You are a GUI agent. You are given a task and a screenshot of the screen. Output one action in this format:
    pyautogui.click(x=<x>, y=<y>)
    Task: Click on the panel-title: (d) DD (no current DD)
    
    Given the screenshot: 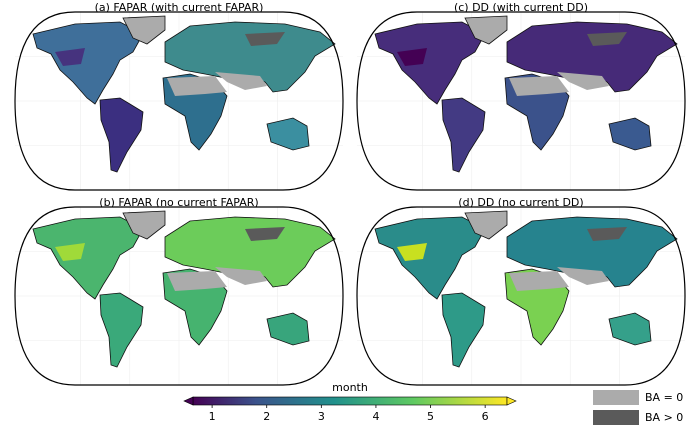 What is the action you would take?
    pyautogui.click(x=520, y=202)
    